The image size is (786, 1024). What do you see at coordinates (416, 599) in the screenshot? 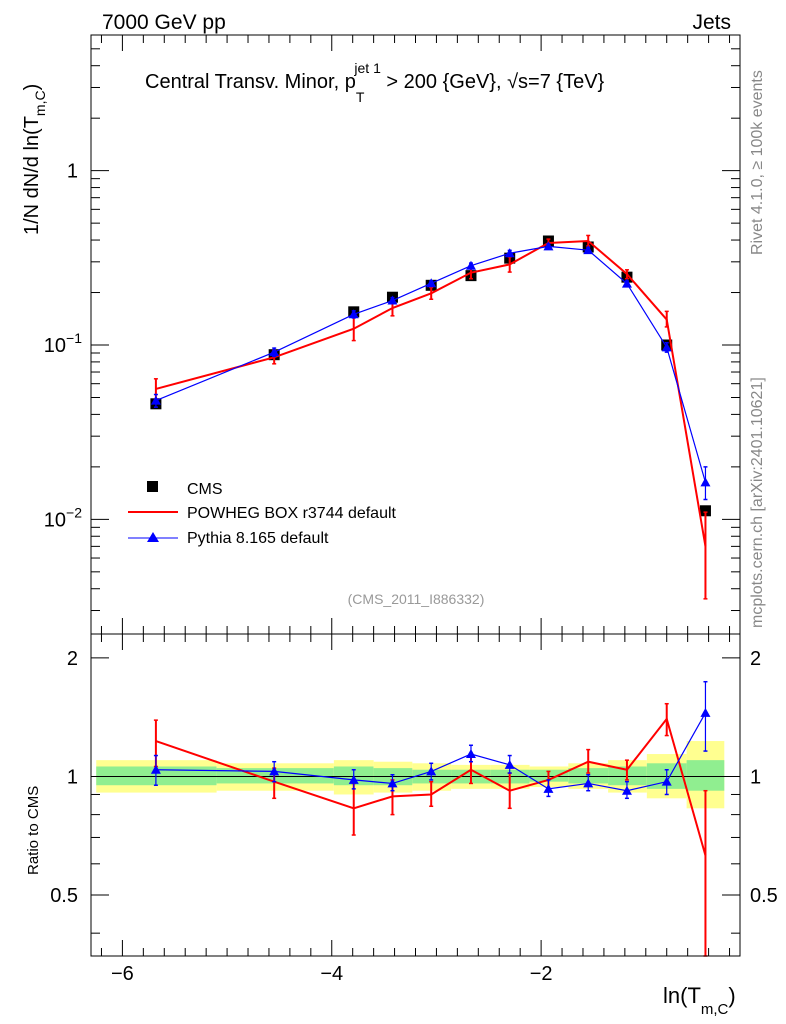
I see `analysis-id: (CMS_2011_I886332)` at bounding box center [416, 599].